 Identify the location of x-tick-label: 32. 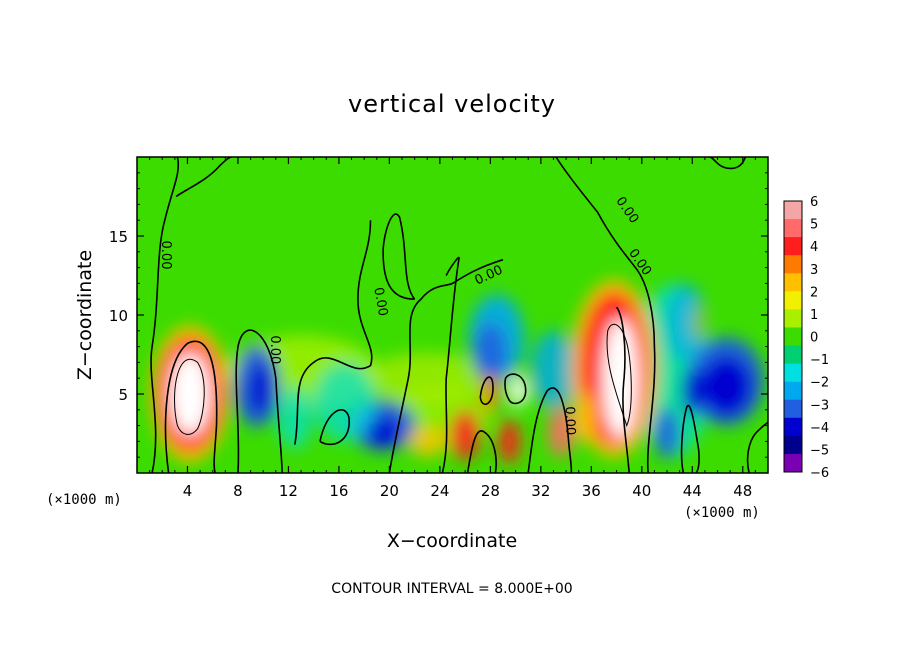
(540, 491).